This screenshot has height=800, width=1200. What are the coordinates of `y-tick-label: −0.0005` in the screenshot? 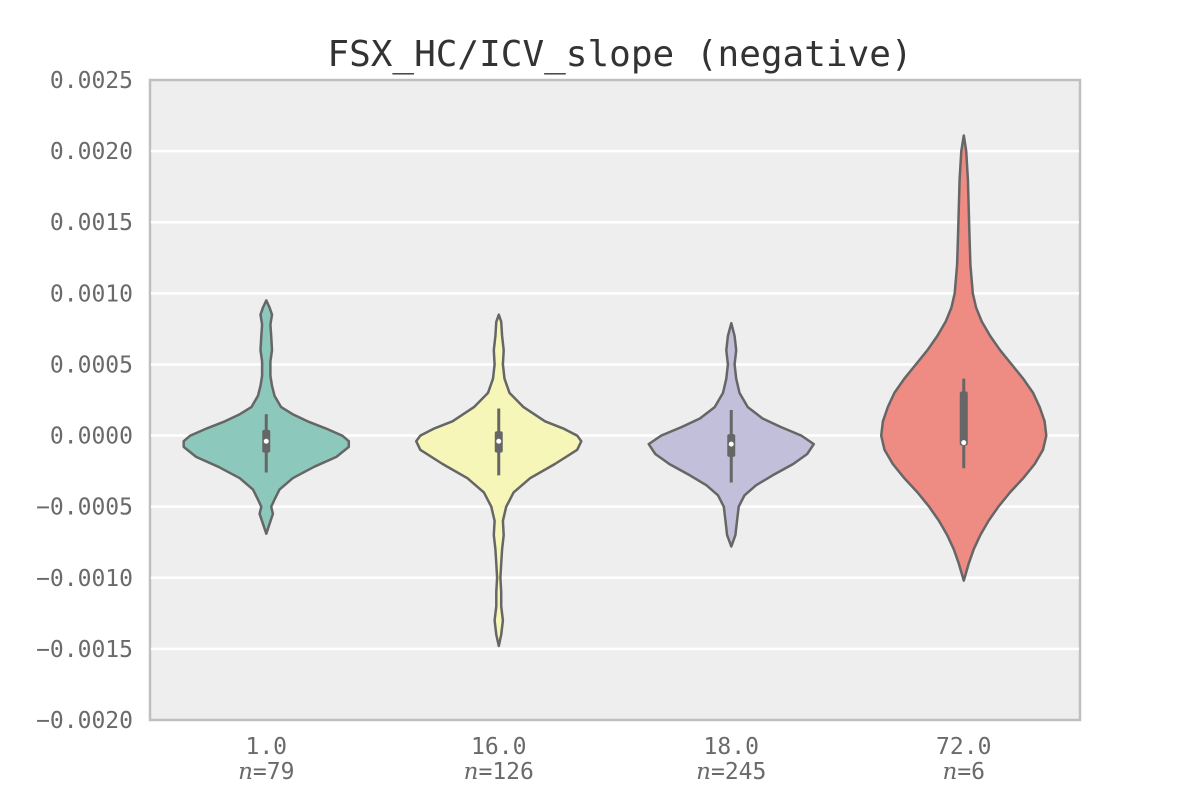 It's located at (84, 508).